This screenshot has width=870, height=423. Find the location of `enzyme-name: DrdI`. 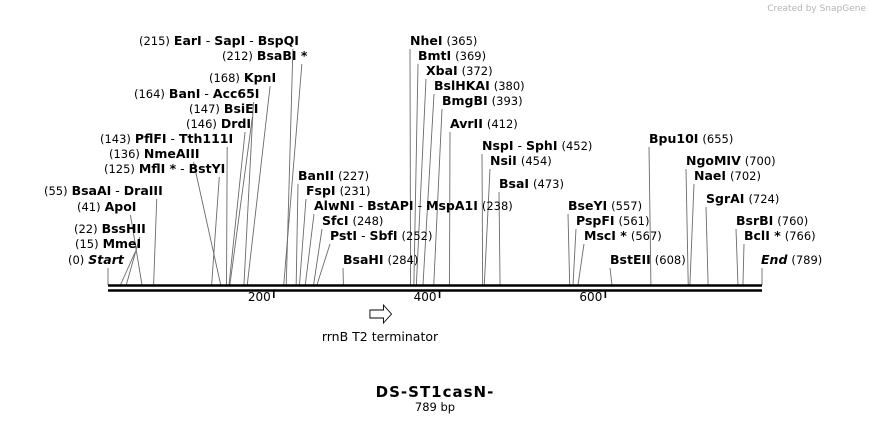

enzyme-name: DrdI is located at coordinates (236, 123).